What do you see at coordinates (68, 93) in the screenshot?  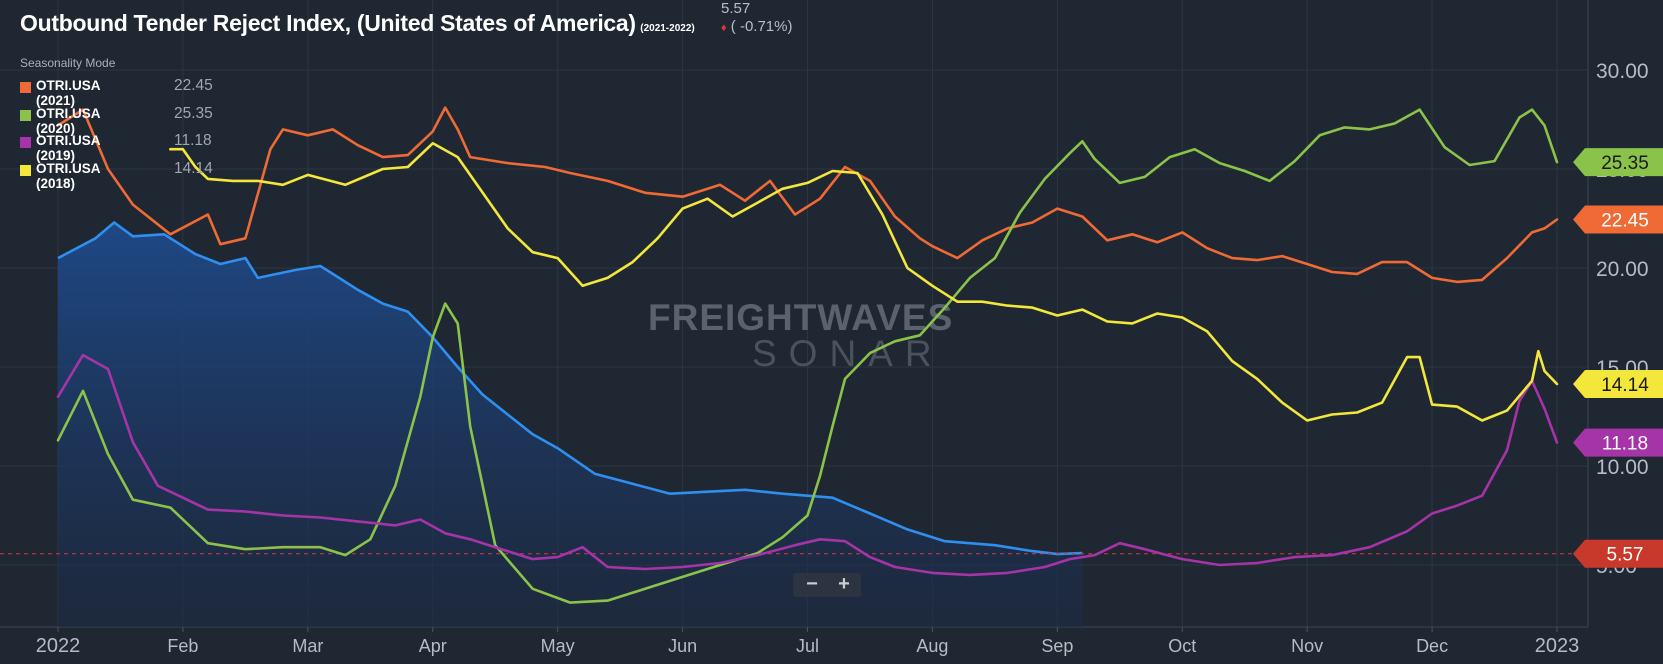 I see `legend-series-name: OTRI.USA (2021)` at bounding box center [68, 93].